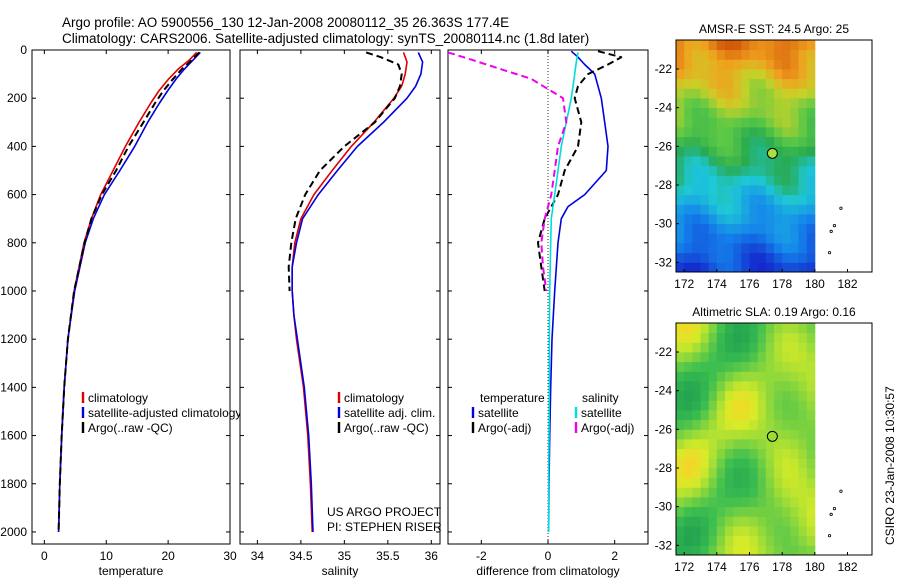  Describe the element at coordinates (664, 108) in the screenshot. I see `sst_map-ytick-label: -24` at that location.